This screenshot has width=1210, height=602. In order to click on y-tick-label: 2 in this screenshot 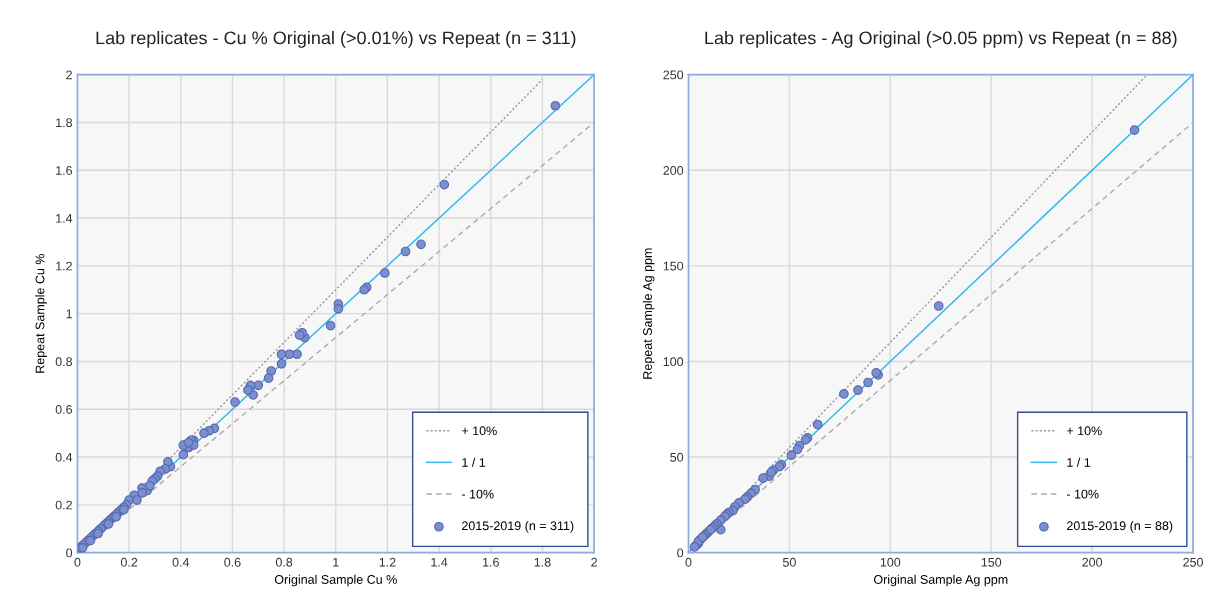, I will do `click(69, 75)`.